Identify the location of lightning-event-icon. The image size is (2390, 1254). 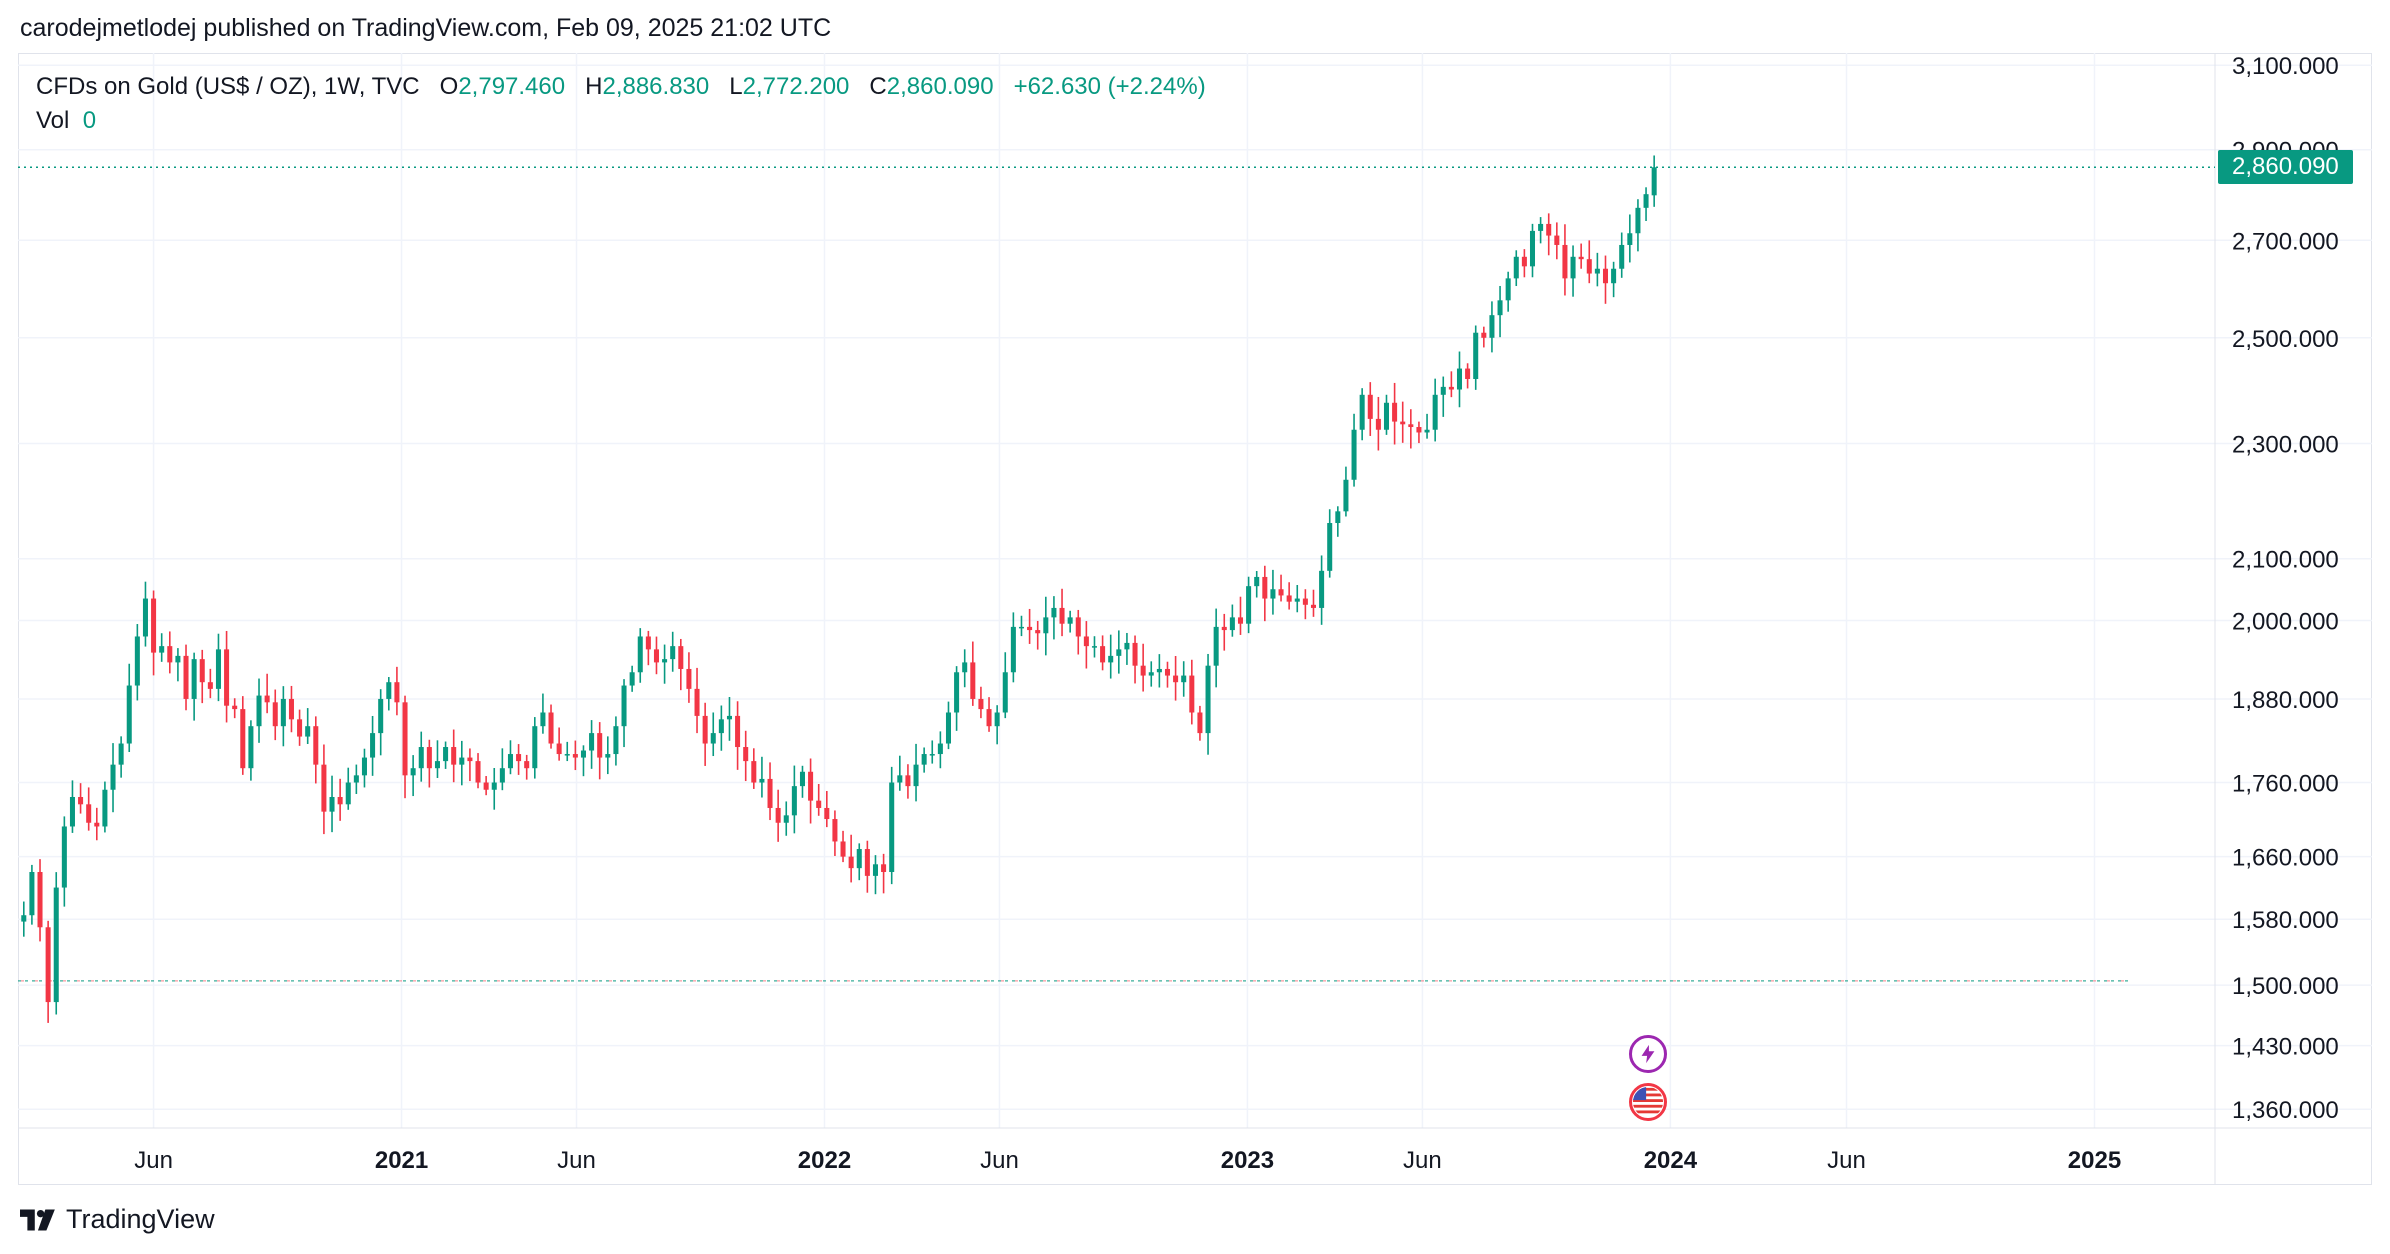
(1648, 1054).